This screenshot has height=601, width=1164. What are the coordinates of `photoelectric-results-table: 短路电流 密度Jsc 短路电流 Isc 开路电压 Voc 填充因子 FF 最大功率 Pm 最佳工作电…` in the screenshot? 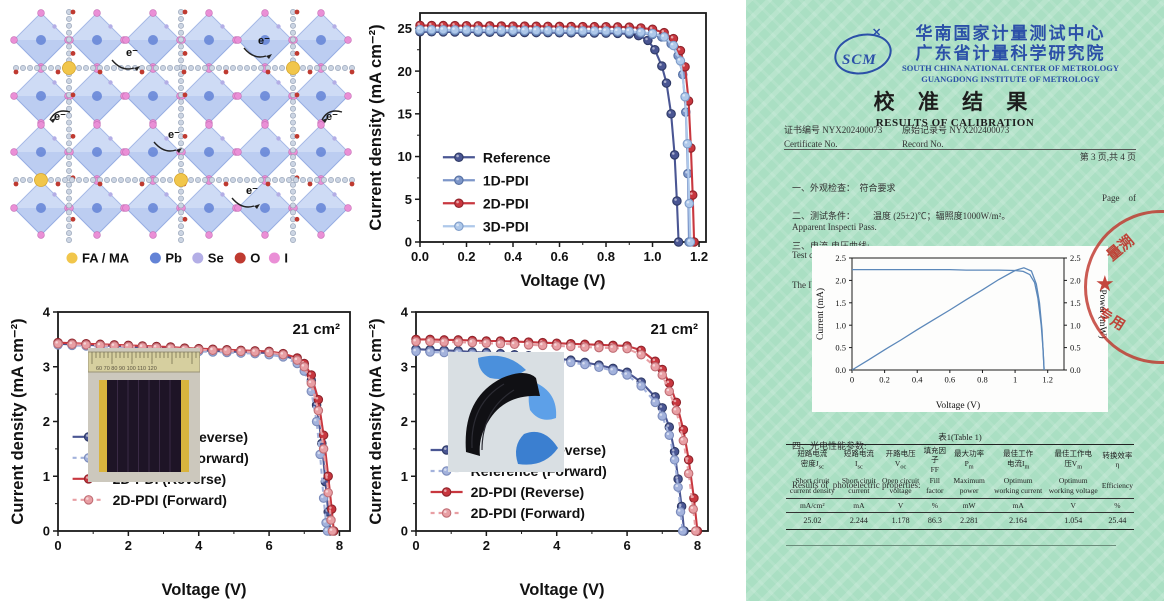 It's located at (960, 487).